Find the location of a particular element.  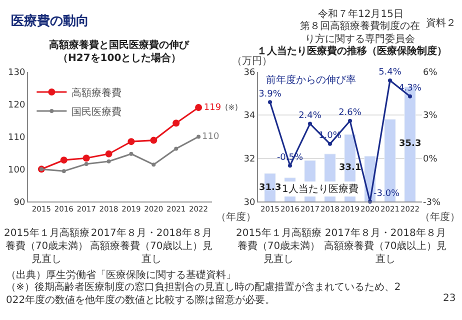

text: 資料２ is located at coordinates (441, 23).